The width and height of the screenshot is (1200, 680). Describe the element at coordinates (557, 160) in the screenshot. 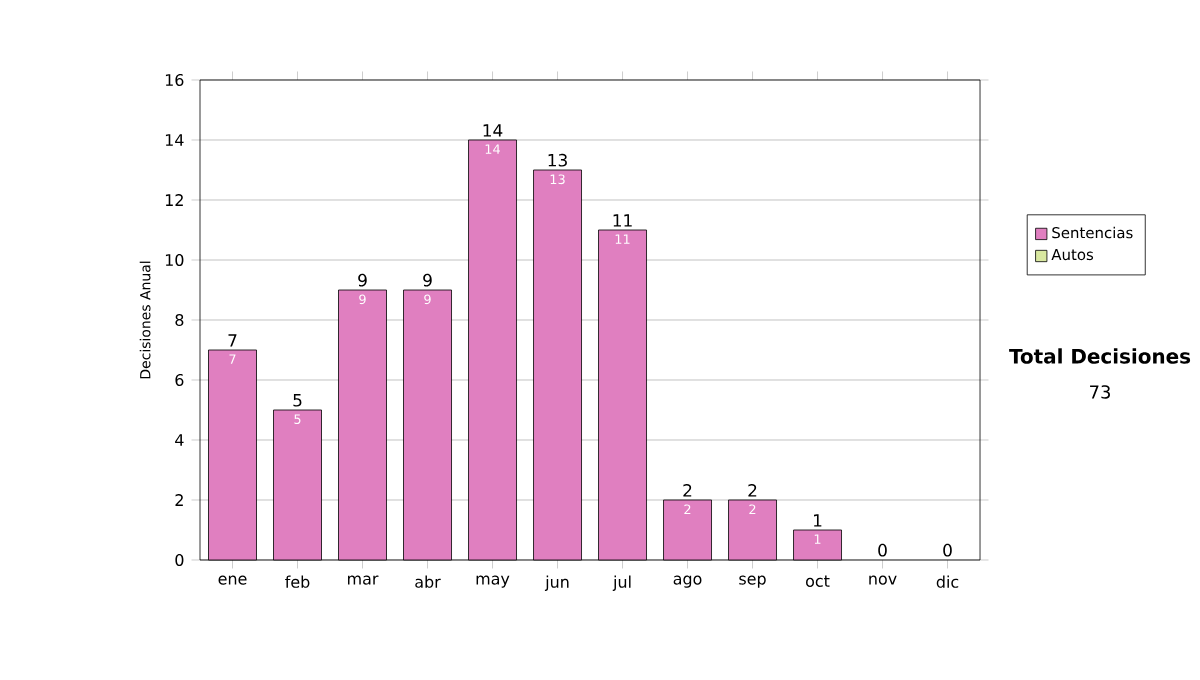

I see `total-label: 13` at that location.